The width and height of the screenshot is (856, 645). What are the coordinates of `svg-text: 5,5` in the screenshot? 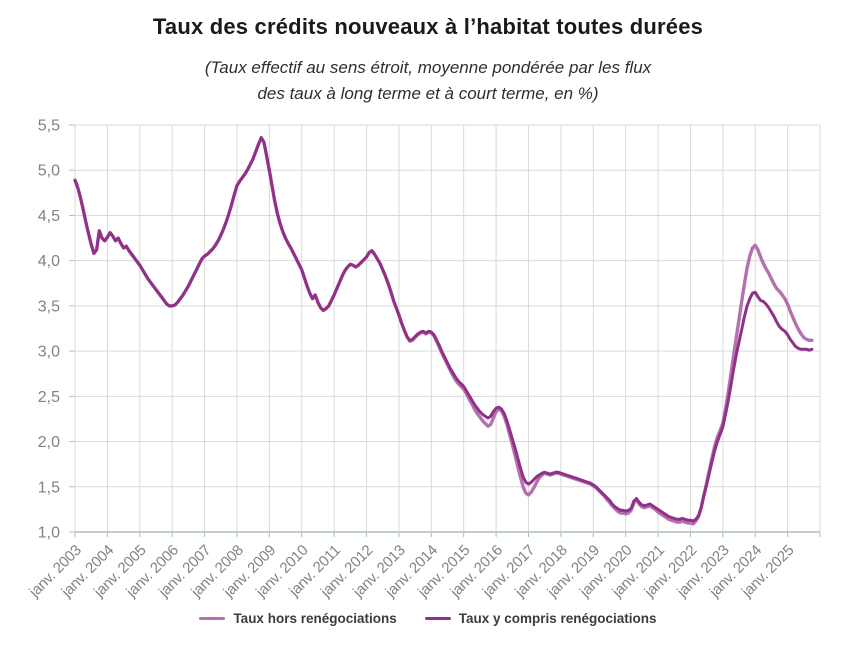 It's located at (49, 126).